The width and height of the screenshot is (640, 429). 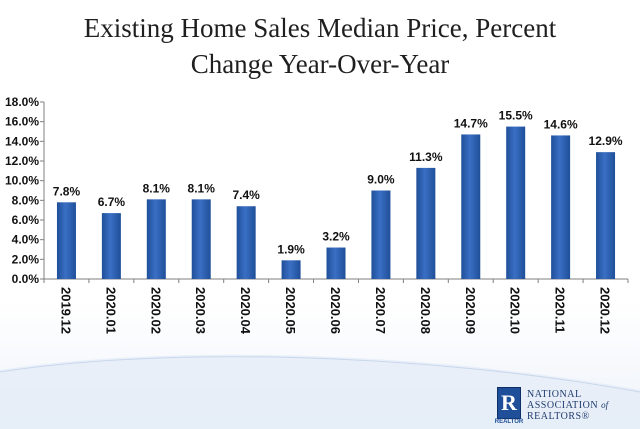 What do you see at coordinates (381, 180) in the screenshot?
I see `bar-data-label: 9.0%` at bounding box center [381, 180].